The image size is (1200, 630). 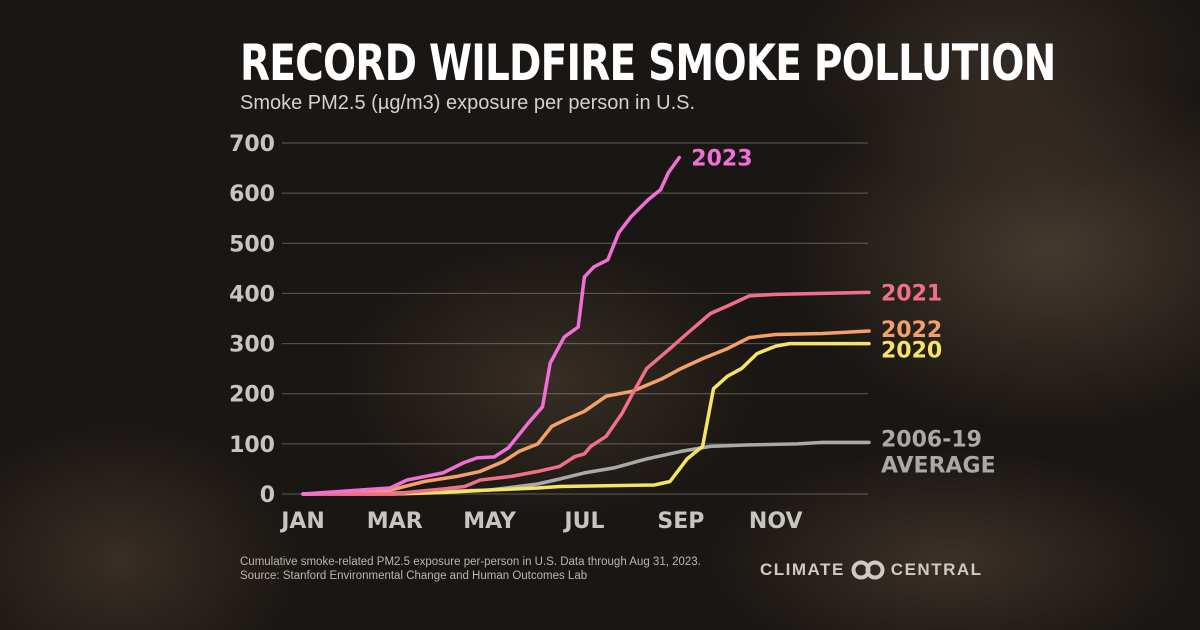 What do you see at coordinates (680, 521) in the screenshot?
I see `x-tick-label: SEP` at bounding box center [680, 521].